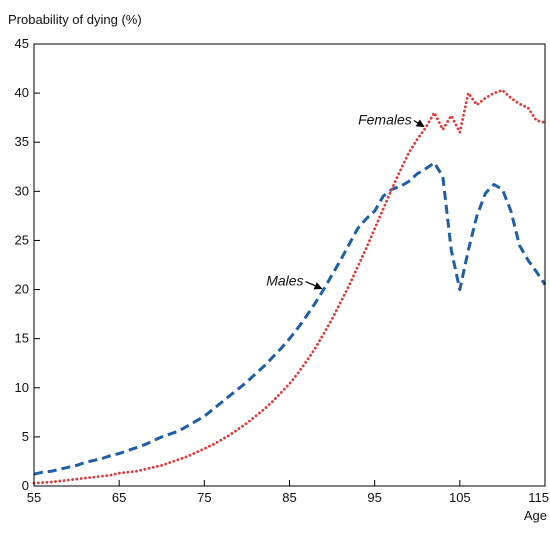 This screenshot has width=550, height=534. Describe the element at coordinates (22, 289) in the screenshot. I see `y-tick-label: 20` at that location.